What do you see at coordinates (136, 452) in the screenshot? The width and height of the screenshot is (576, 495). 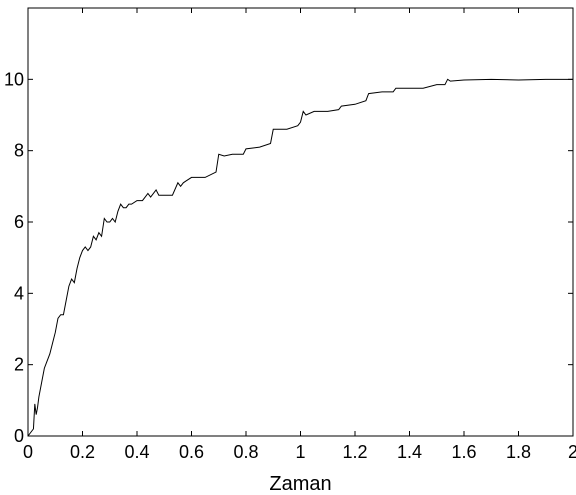 I see `x-tick-label: 0.4` at bounding box center [136, 452].